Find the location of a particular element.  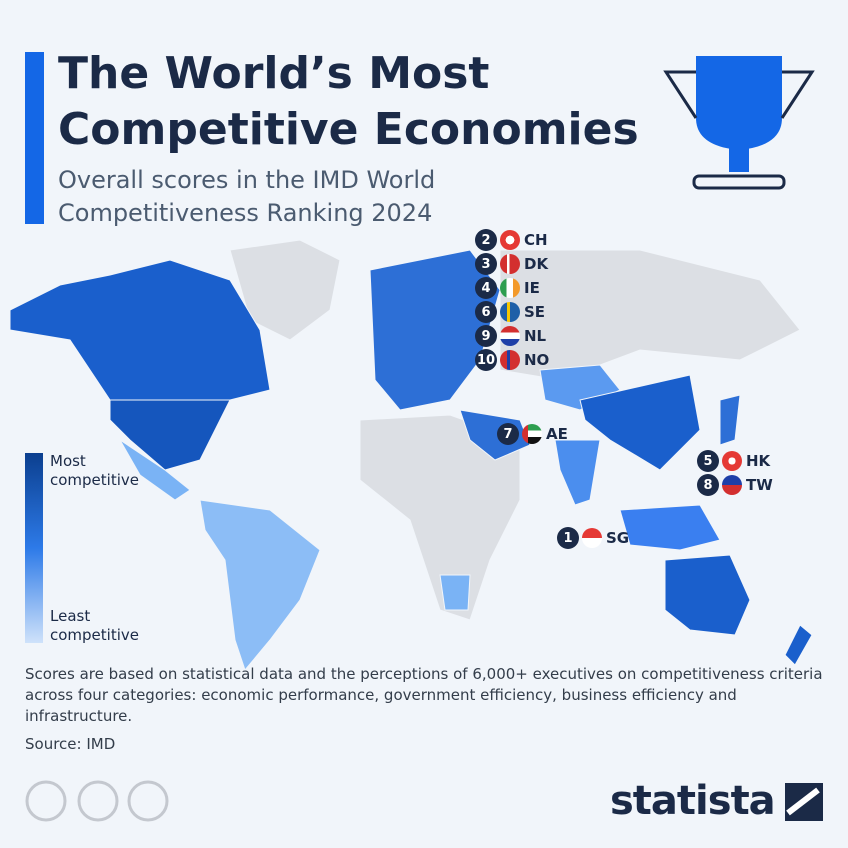

title: The World’s Most Competitive Economies is located at coordinates (348, 101).